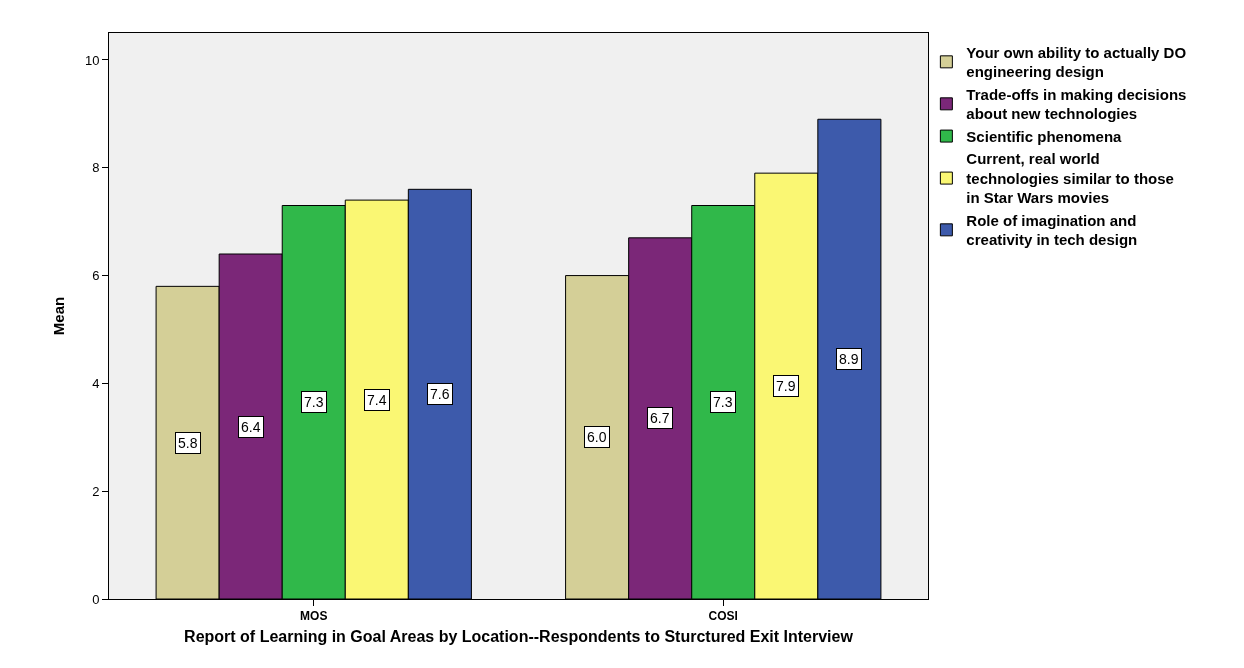  What do you see at coordinates (314, 616) in the screenshot?
I see `x-tick-label: MOS` at bounding box center [314, 616].